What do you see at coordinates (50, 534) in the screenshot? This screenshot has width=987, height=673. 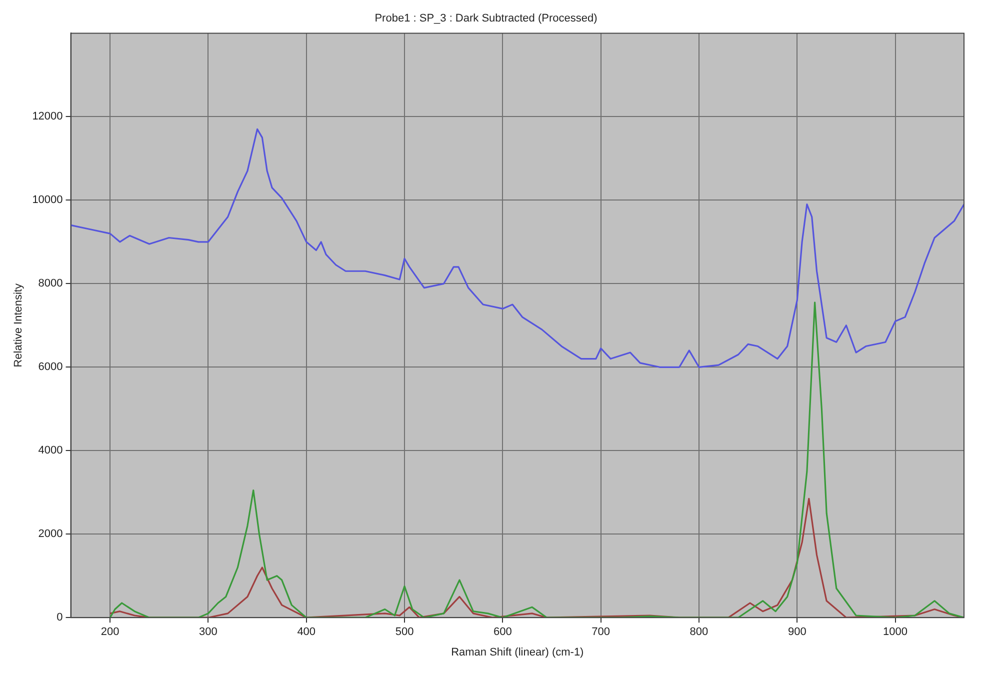 I see `y-tick-label: 2000` at bounding box center [50, 534].